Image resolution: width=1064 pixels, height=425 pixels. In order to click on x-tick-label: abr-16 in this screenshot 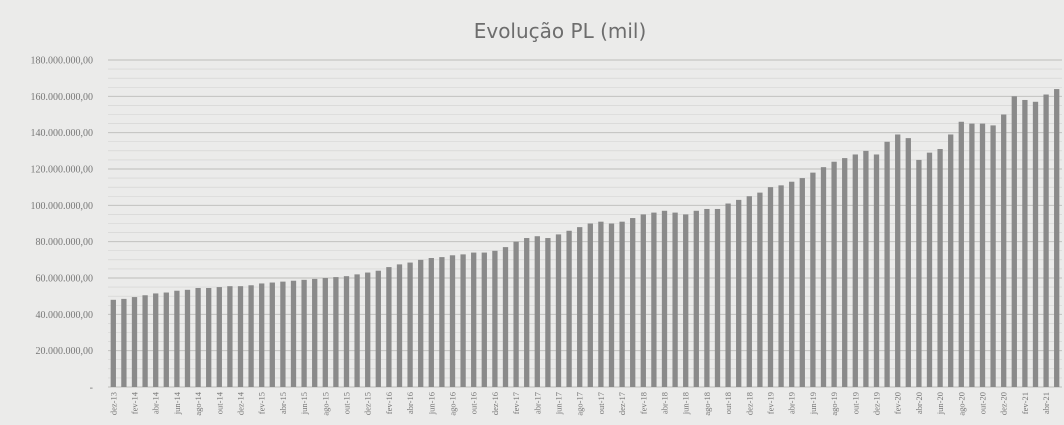, I will do `click(410, 403)`.